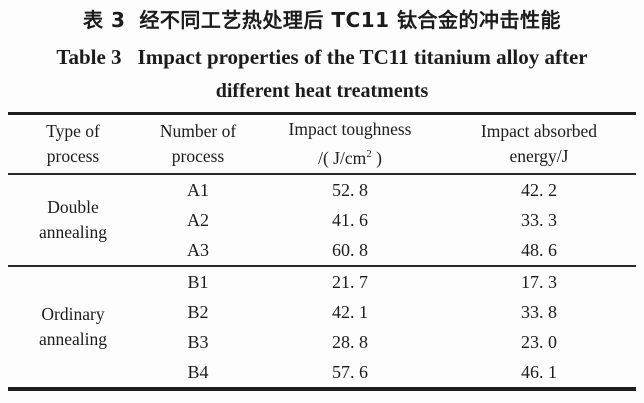 The image size is (644, 403). Describe the element at coordinates (539, 311) in the screenshot. I see `impact-energy-cell: 33. 8` at that location.